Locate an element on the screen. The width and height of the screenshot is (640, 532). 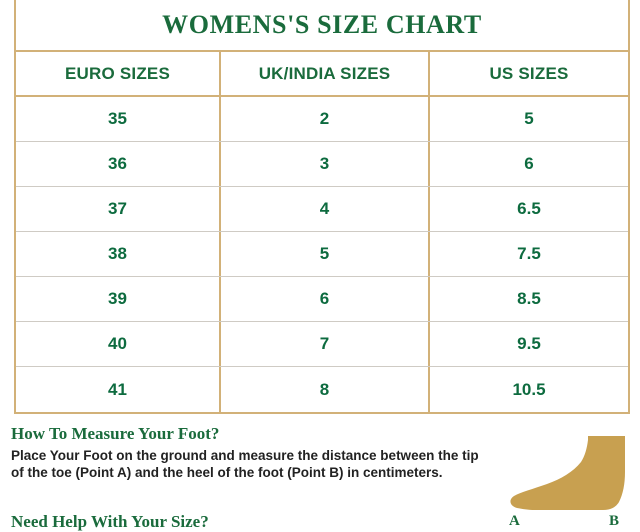
cell-us: 6 is located at coordinates (529, 163).